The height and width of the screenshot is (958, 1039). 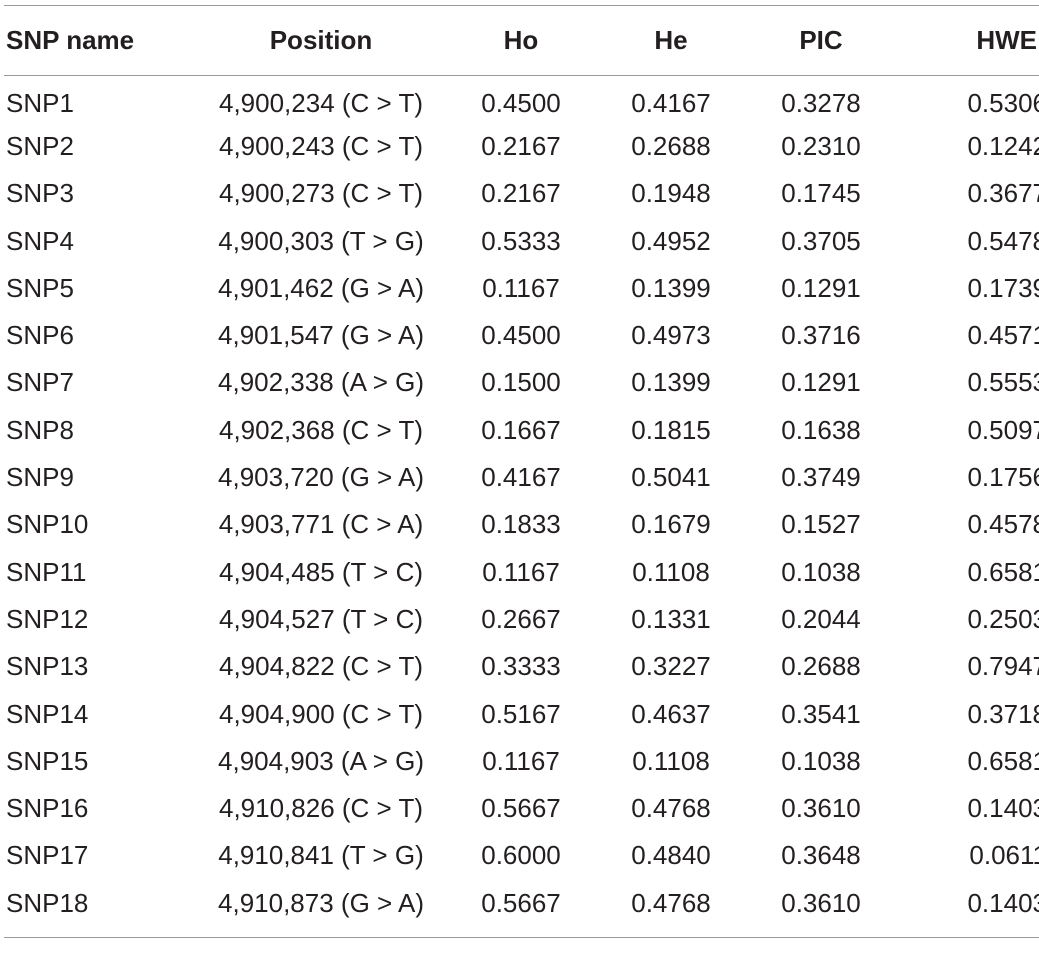 What do you see at coordinates (821, 193) in the screenshot?
I see `pic-cell: 0.1745` at bounding box center [821, 193].